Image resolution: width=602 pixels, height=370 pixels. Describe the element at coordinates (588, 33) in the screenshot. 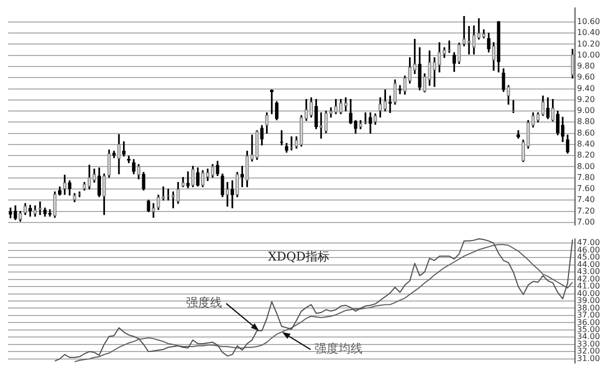

I see `y-tick-label: 10.40` at that location.